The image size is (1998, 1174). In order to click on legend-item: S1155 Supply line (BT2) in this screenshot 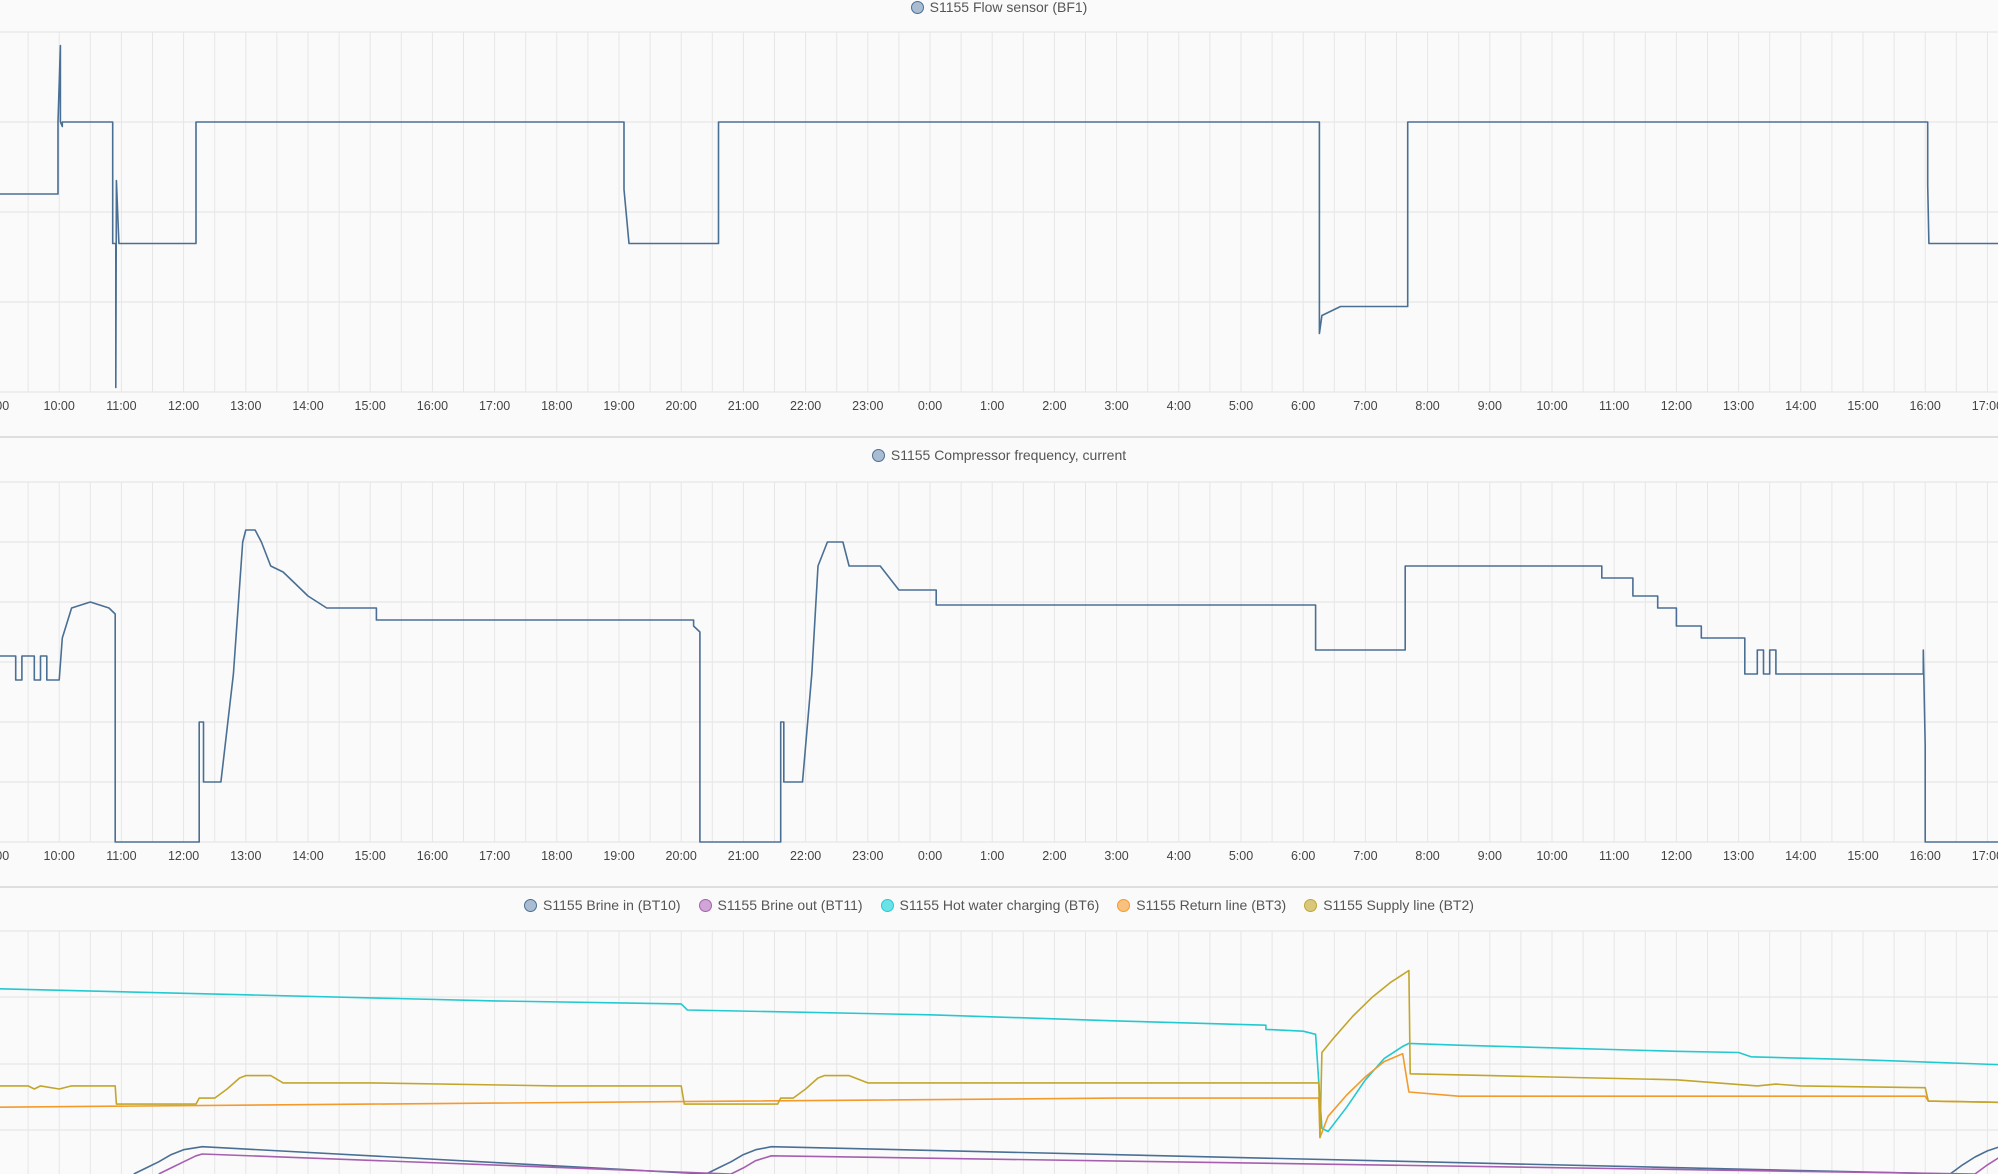, I will do `click(1389, 905)`.